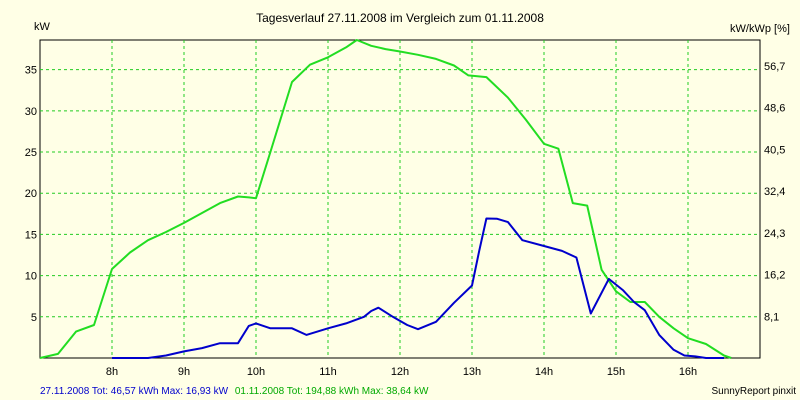  I want to click on x-tick-label-15h: 15h, so click(616, 372).